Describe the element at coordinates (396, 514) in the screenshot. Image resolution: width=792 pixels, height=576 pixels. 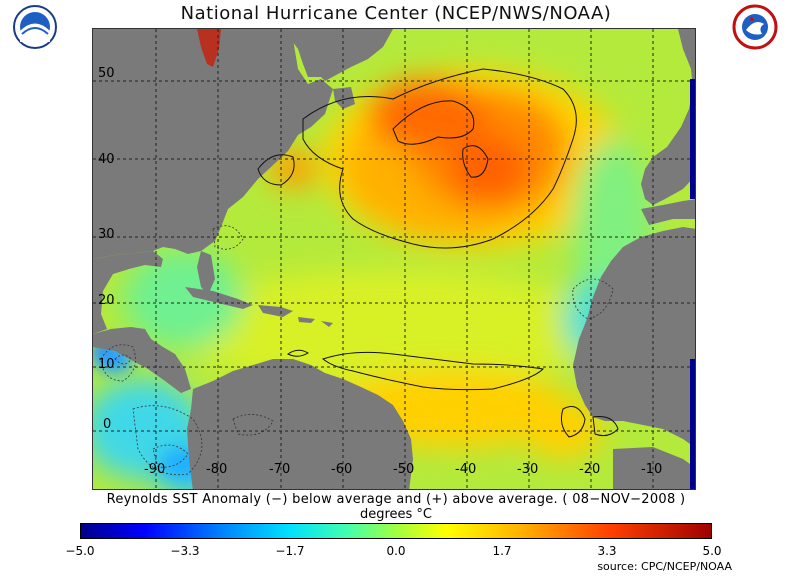
I see `units-label: degrees °C` at that location.